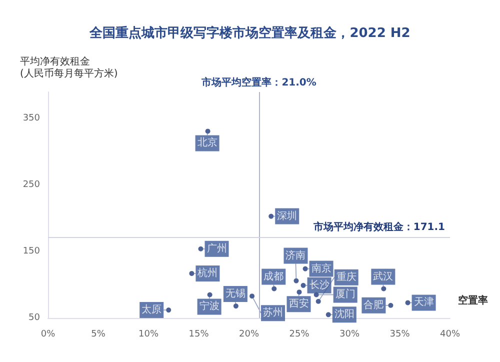 The height and width of the screenshot is (362, 500). I want to click on x-tick-label: 40%, so click(450, 335).